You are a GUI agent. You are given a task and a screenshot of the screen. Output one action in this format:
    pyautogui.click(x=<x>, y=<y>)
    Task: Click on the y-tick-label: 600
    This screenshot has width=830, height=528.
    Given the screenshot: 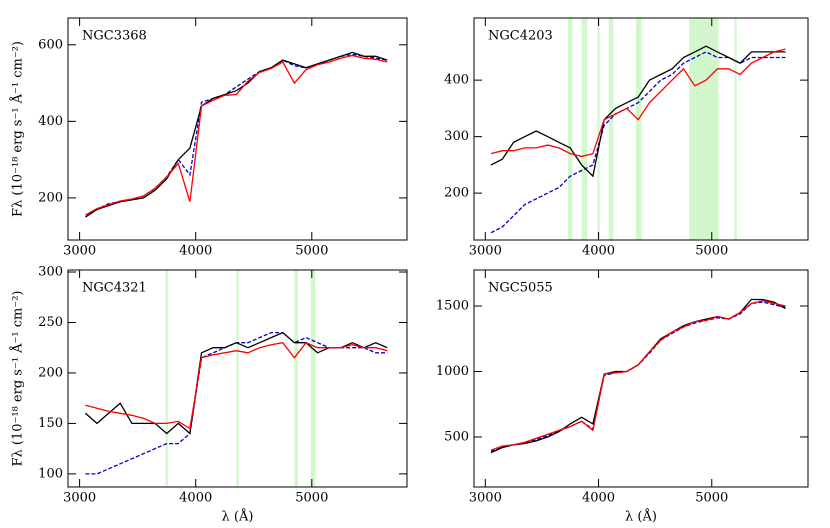 What is the action you would take?
    pyautogui.click(x=50, y=44)
    